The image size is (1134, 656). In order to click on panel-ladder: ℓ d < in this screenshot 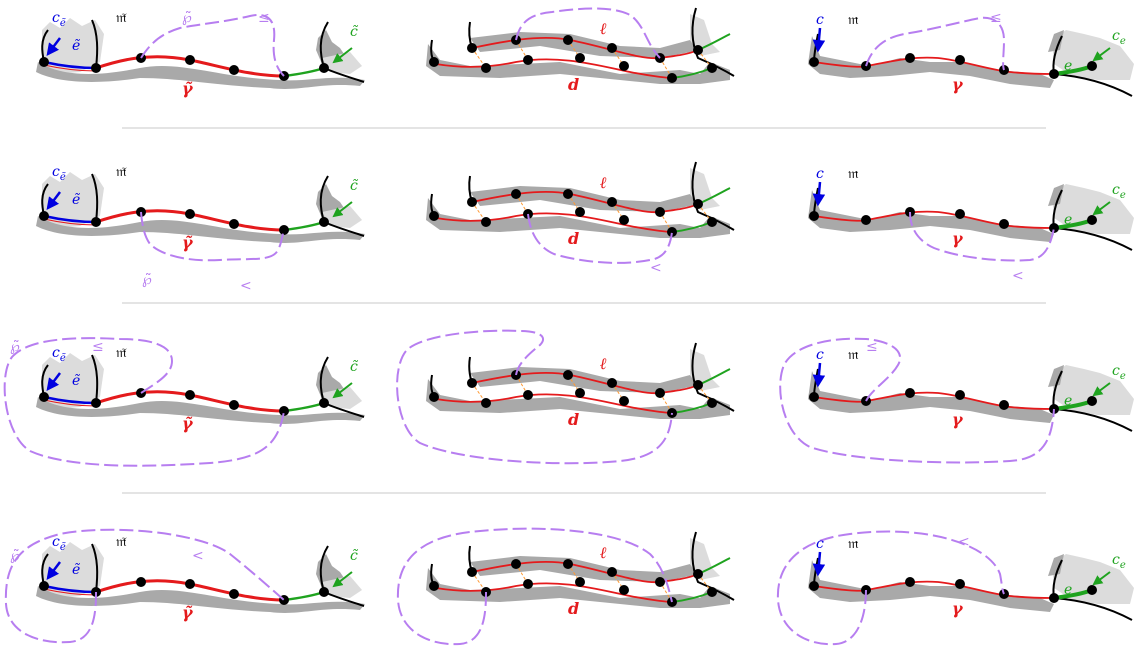, I will do `click(580, 218)`.